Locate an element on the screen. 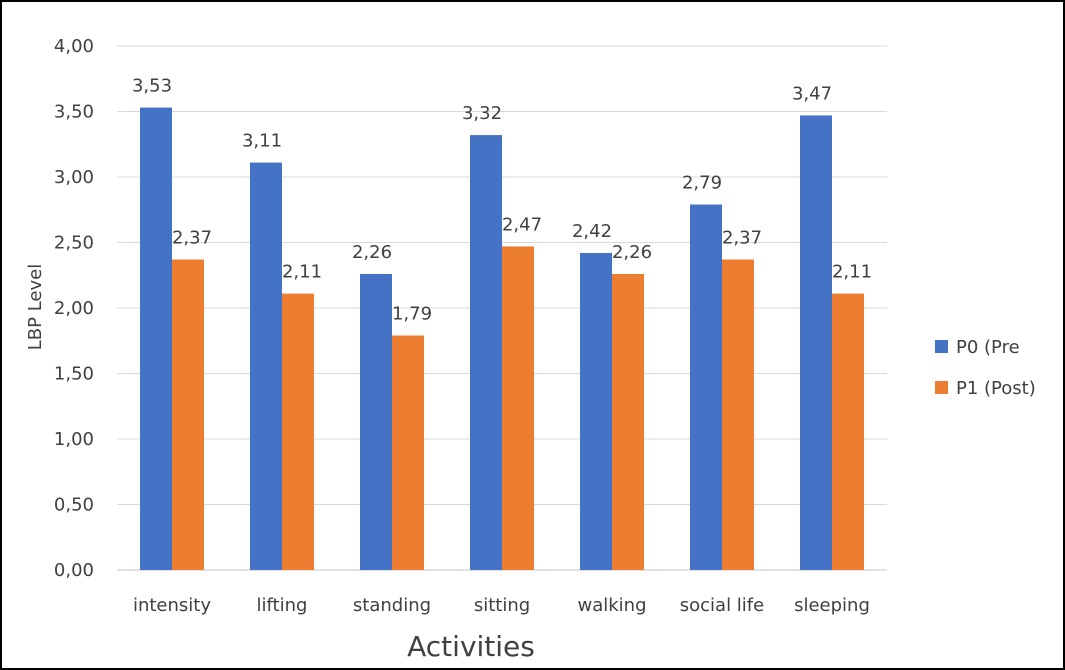 The height and width of the screenshot is (670, 1065). y-tick-label: 2,50 is located at coordinates (74, 243).